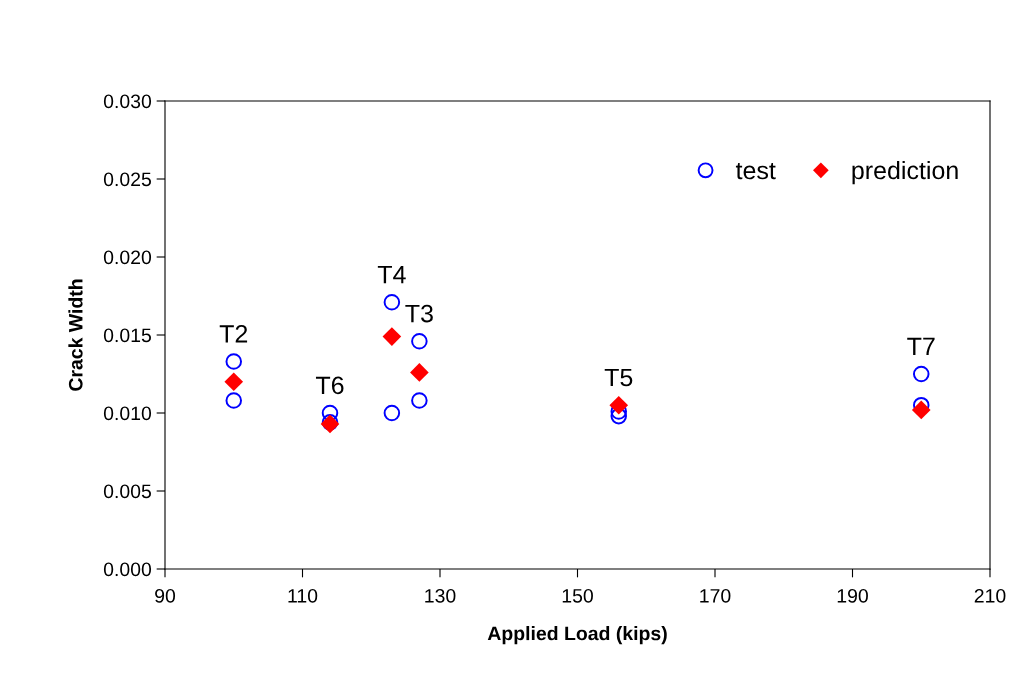 The width and height of the screenshot is (1025, 674). What do you see at coordinates (440, 595) in the screenshot?
I see `x-tick-label: 130` at bounding box center [440, 595].